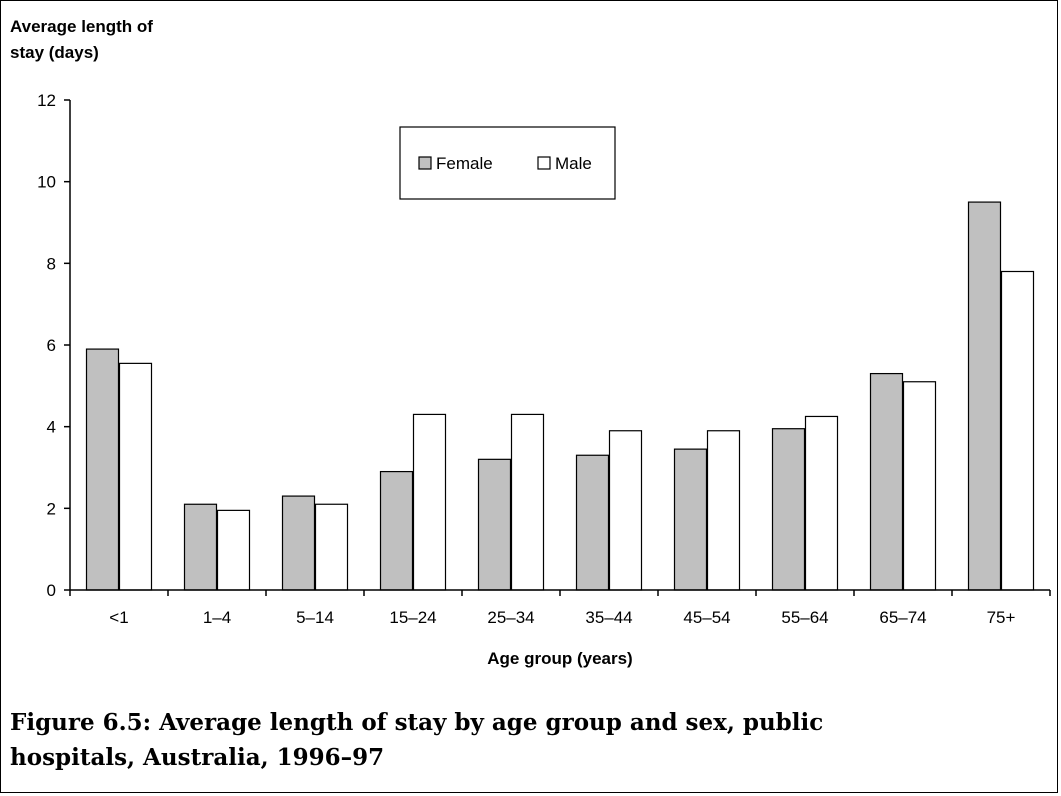 Image resolution: width=1061 pixels, height=796 pixels. I want to click on y-tick-label: 8, so click(51, 263).